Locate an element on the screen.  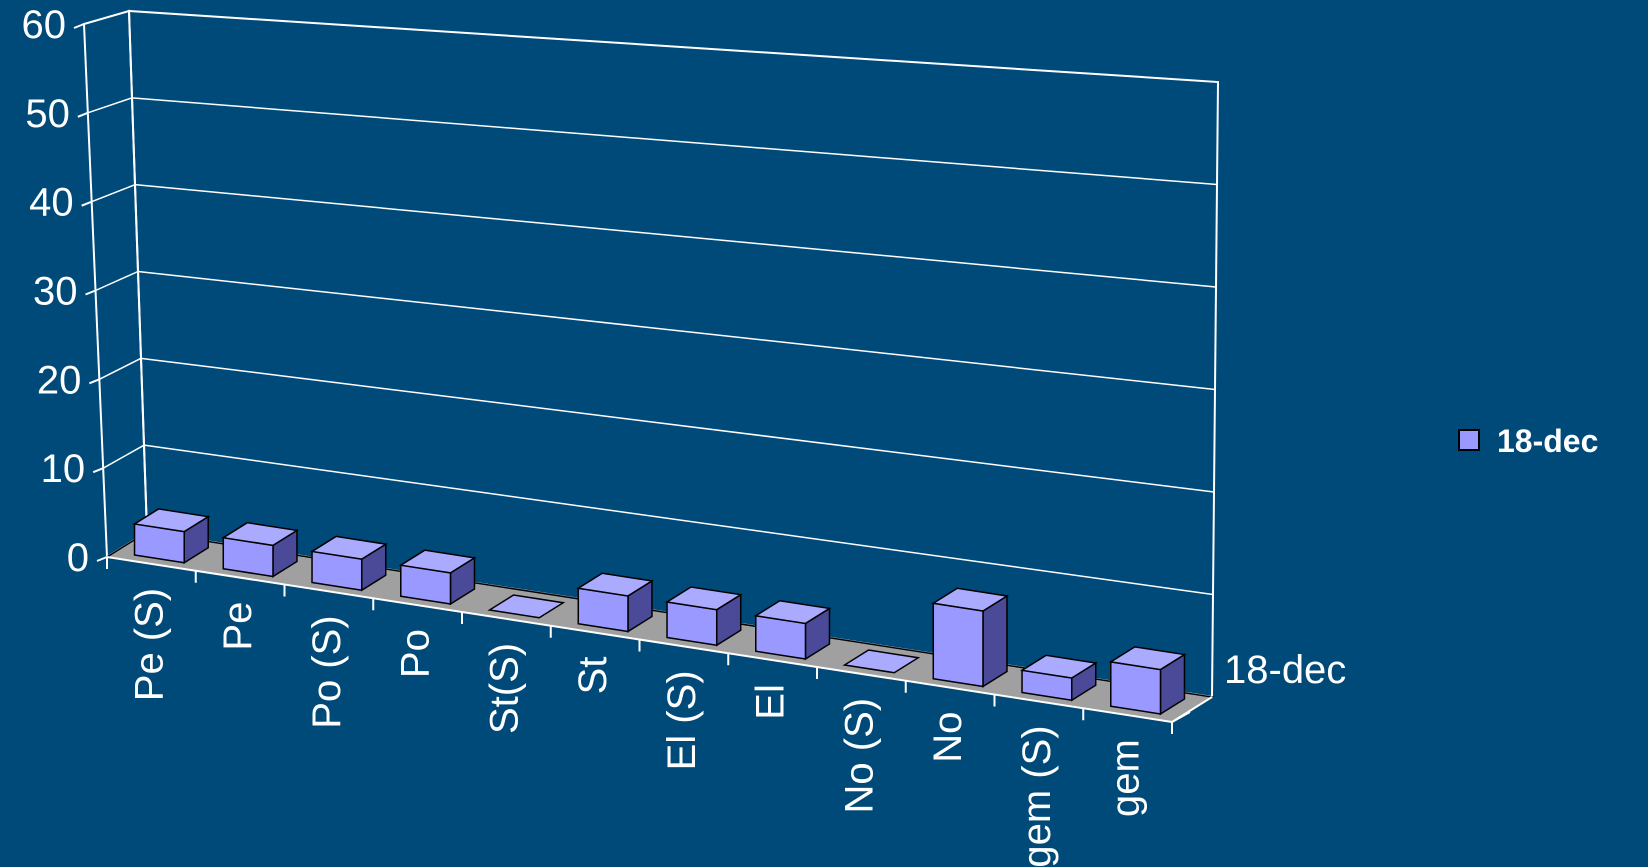
x-category-label: St is located at coordinates (593, 676).